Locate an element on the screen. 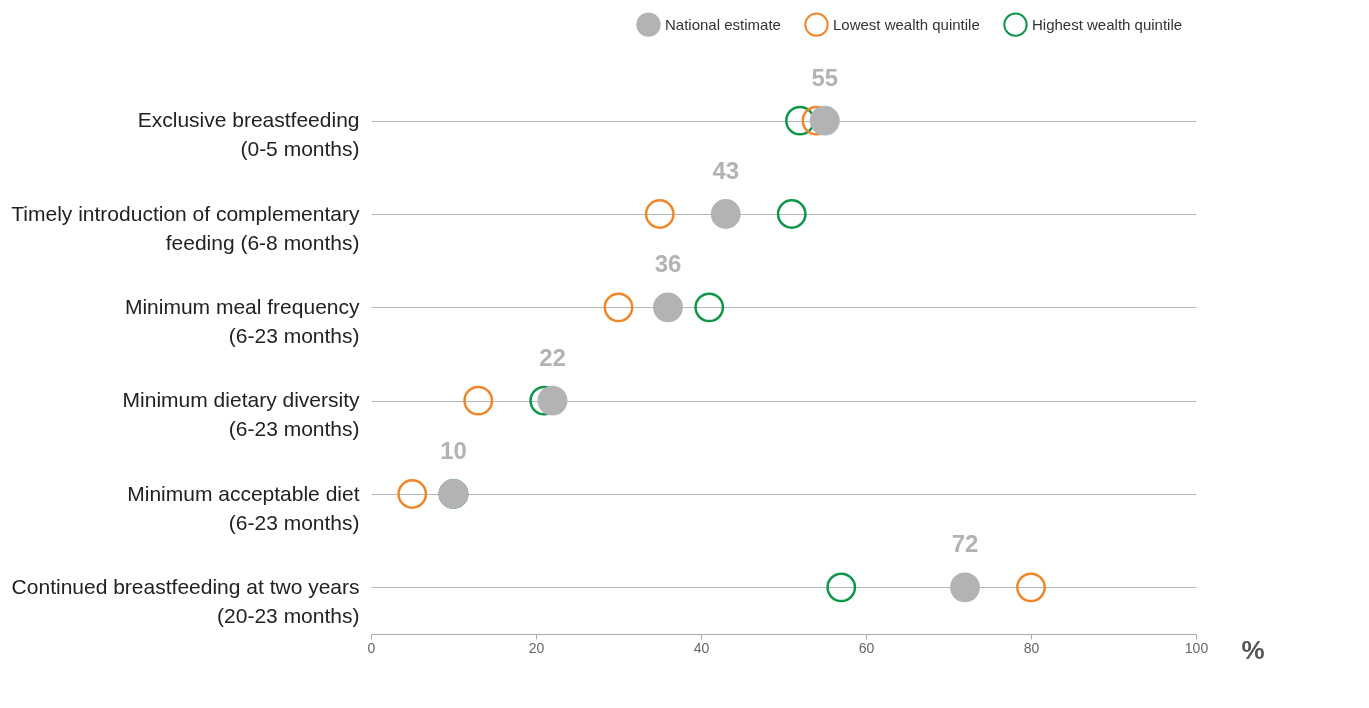 The image size is (1369, 708). data-label: 22 is located at coordinates (552, 357).